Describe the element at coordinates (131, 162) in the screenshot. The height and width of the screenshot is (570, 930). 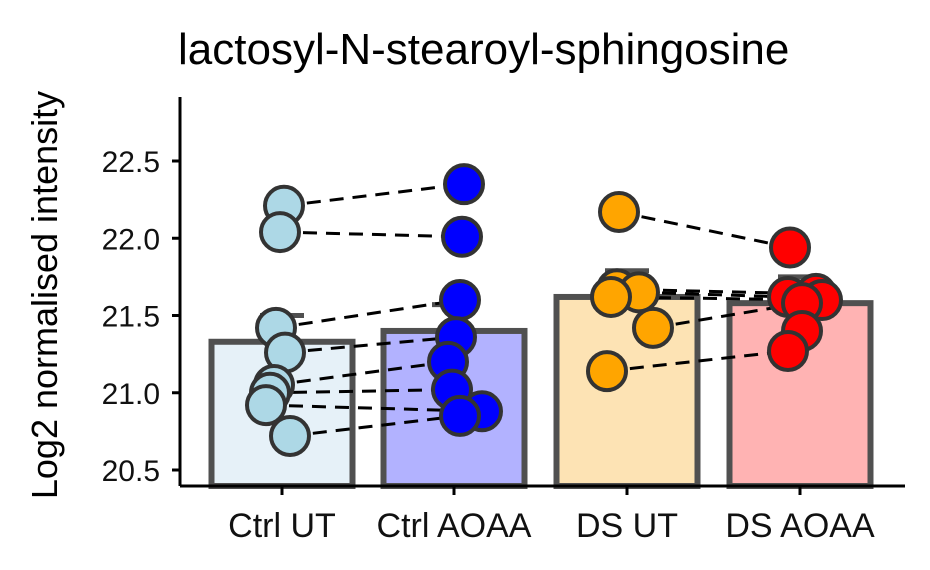
I see `y-tick-label-4: 22.5` at that location.